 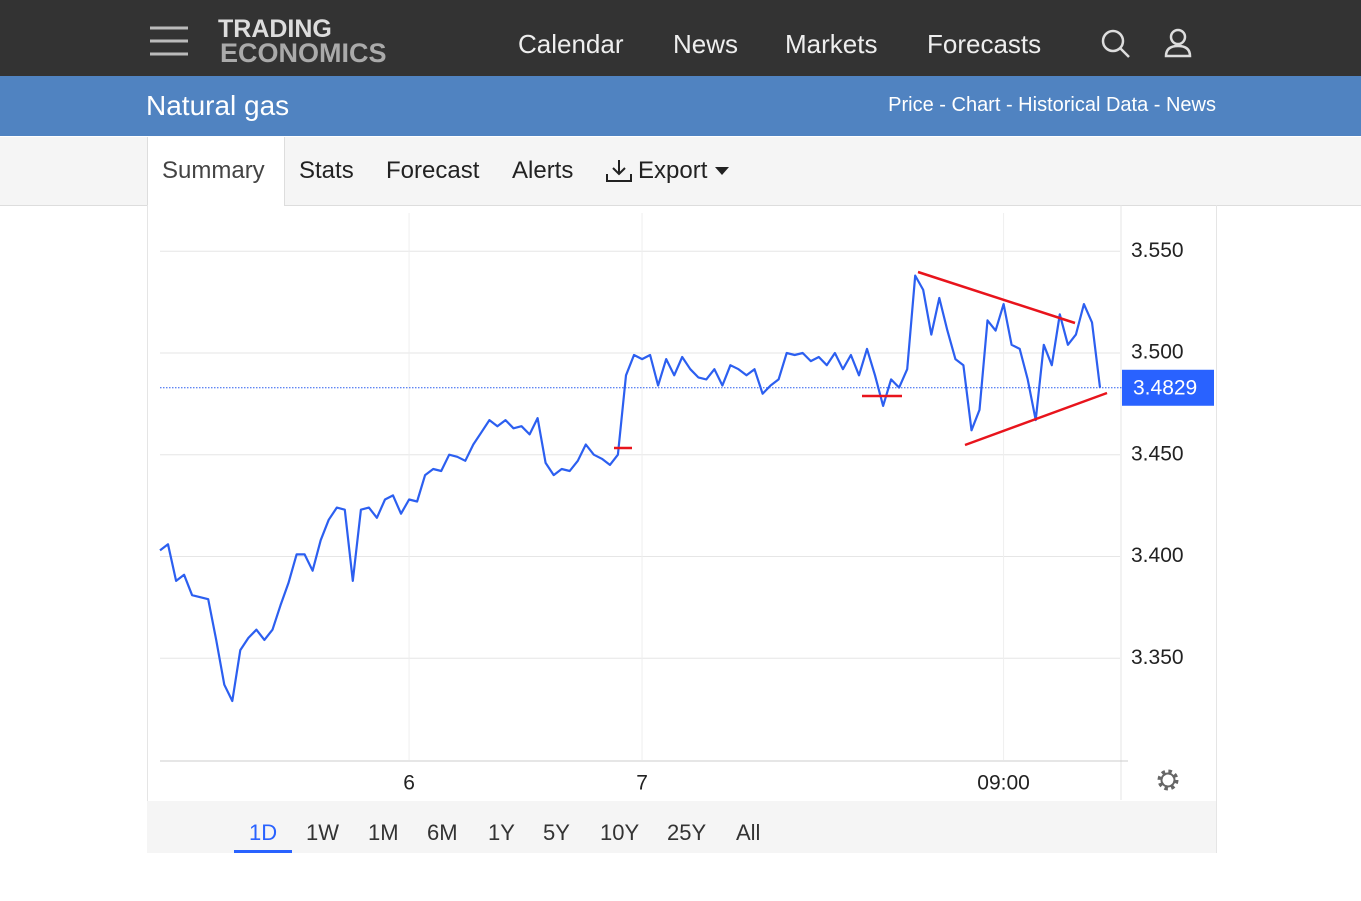 I want to click on y-tick-label: 3.550, so click(x=1157, y=250).